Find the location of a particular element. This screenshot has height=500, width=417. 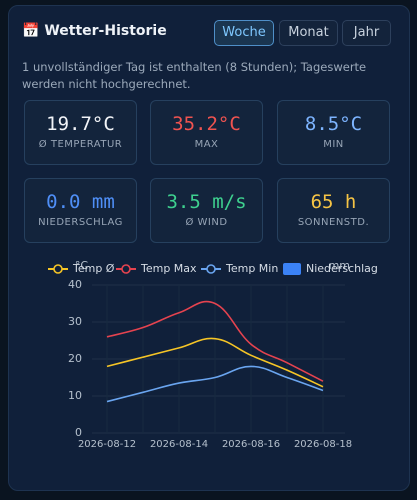

stat-card: 3.5 m/s Ø WIND is located at coordinates (206, 210).